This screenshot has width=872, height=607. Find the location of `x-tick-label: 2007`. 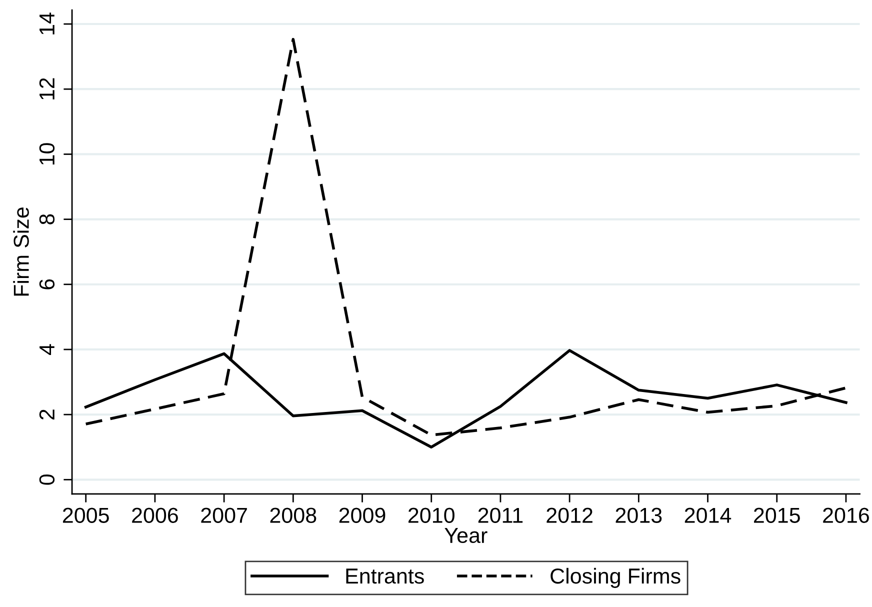

x-tick-label: 2007 is located at coordinates (224, 515).